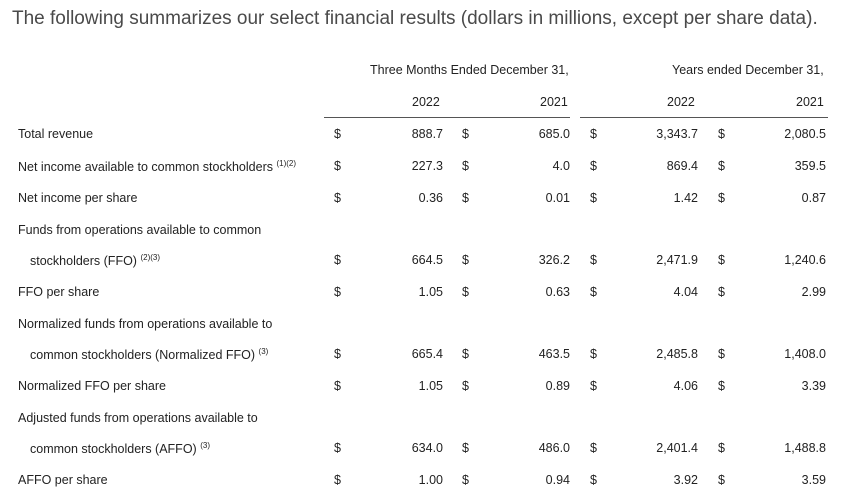  What do you see at coordinates (554, 102) in the screenshot?
I see `header-col-2021-q: 2021` at bounding box center [554, 102].